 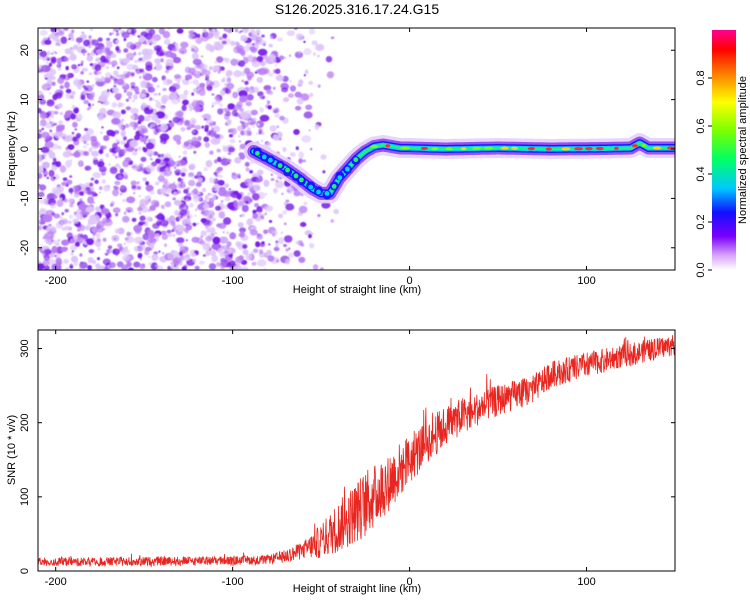 I want to click on colorbar-tick-label: 0.8, so click(x=701, y=77).